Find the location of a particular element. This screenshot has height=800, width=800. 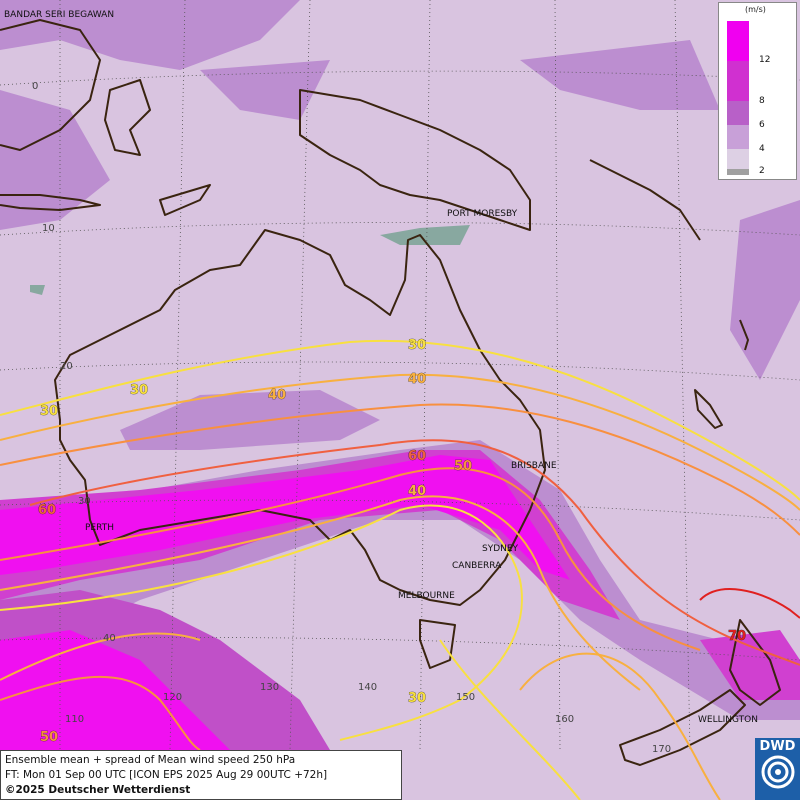

caption-copyright: ©2025 Deutscher Wetterdienst is located at coordinates (98, 790).